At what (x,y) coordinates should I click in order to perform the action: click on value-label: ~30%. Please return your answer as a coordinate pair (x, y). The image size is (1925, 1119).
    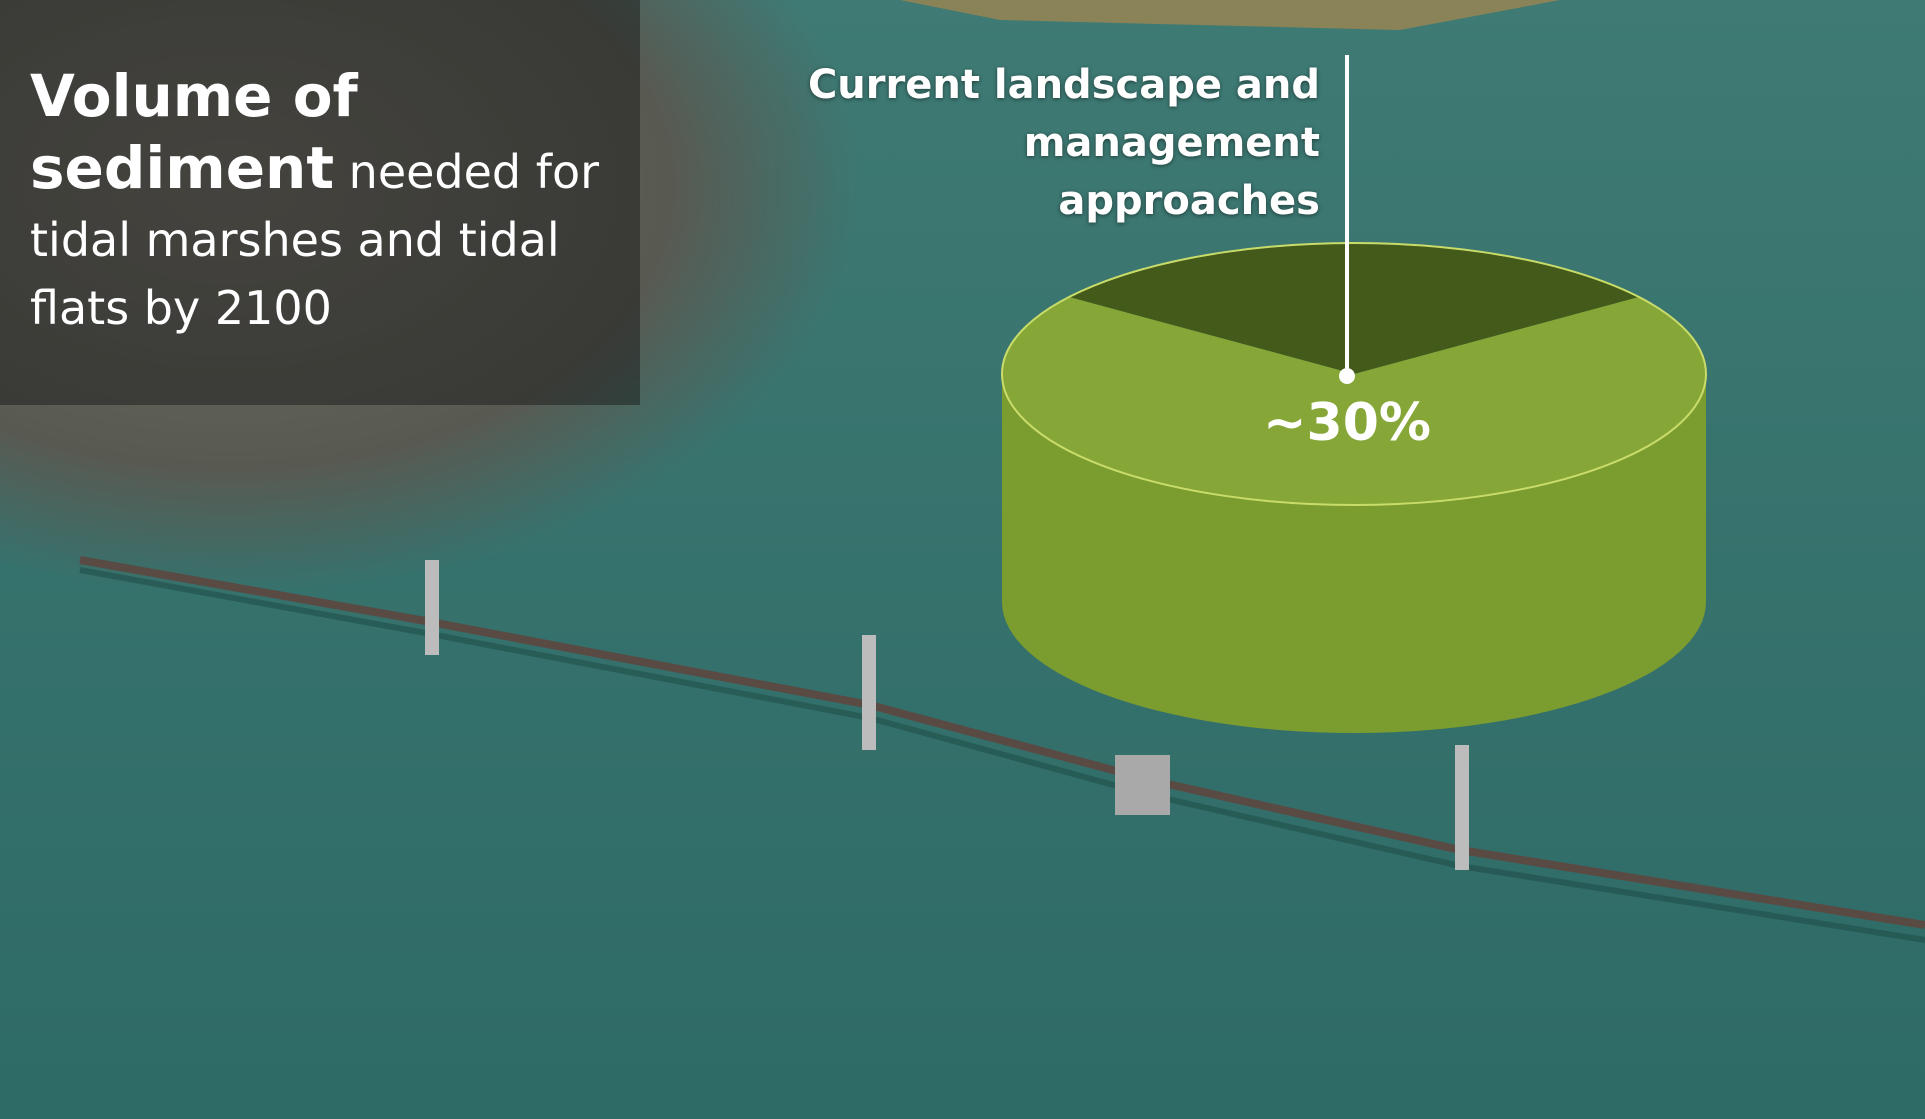
    Looking at the image, I should click on (1347, 423).